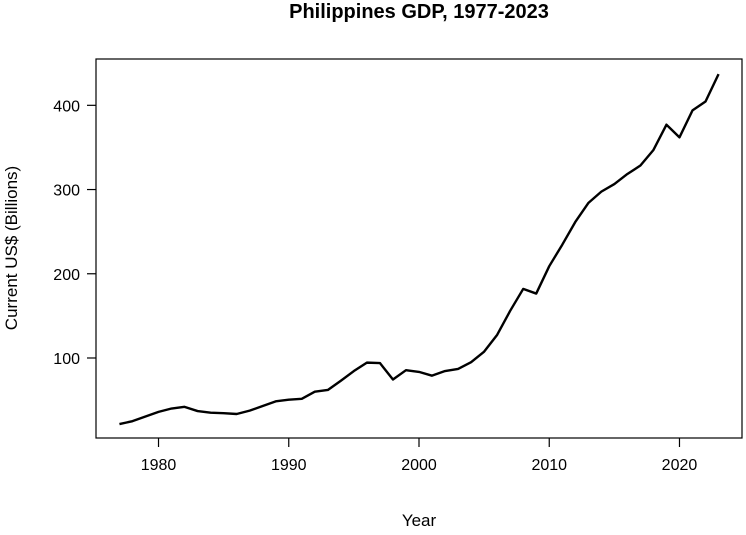 The width and height of the screenshot is (746, 535). I want to click on x-tick-label-2020: 2020, so click(680, 465).